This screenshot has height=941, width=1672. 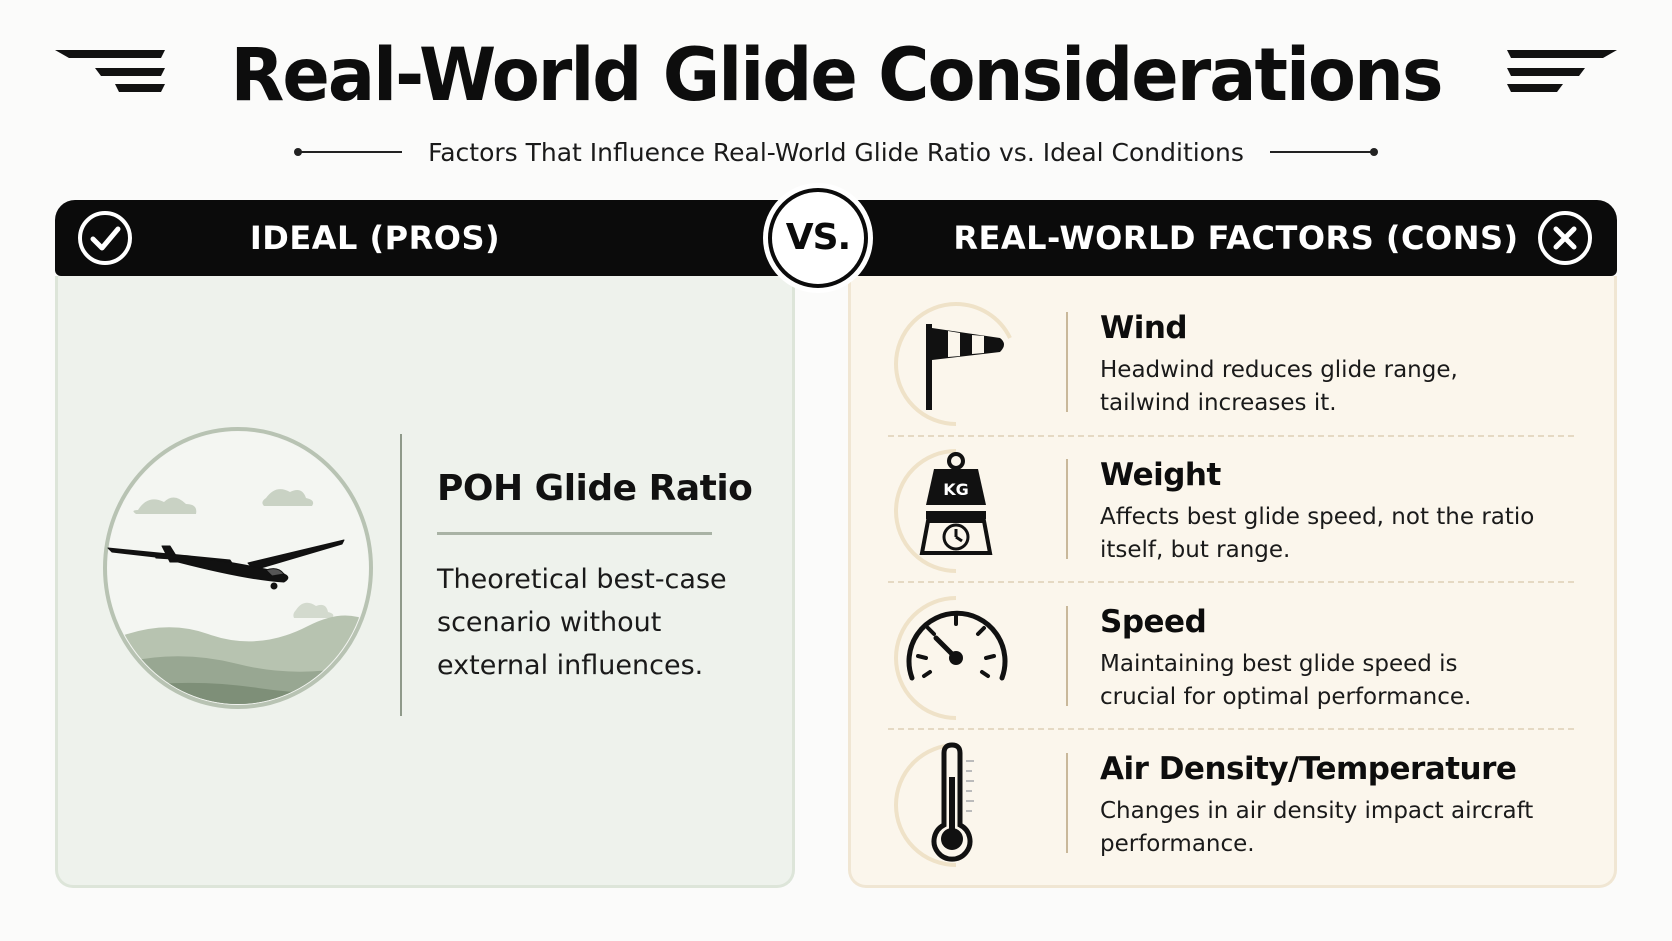 I want to click on page-title: Real-World Glide Considerations, so click(x=836, y=75).